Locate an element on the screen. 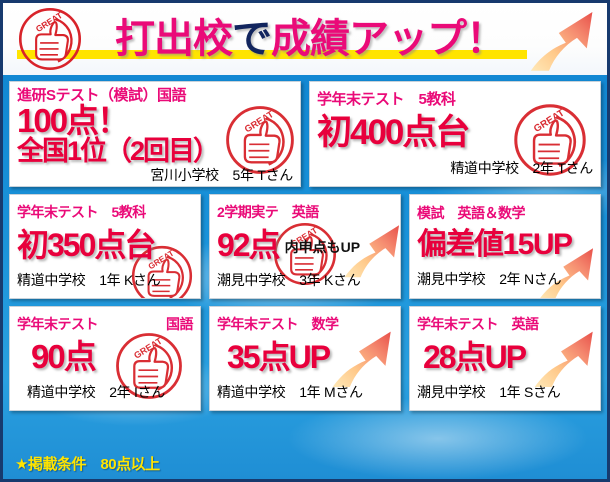 The image size is (610, 482). result-card: 模試 英語＆数学 偏差値15UP 潮見中学校 2年 Nさん is located at coordinates (505, 246).